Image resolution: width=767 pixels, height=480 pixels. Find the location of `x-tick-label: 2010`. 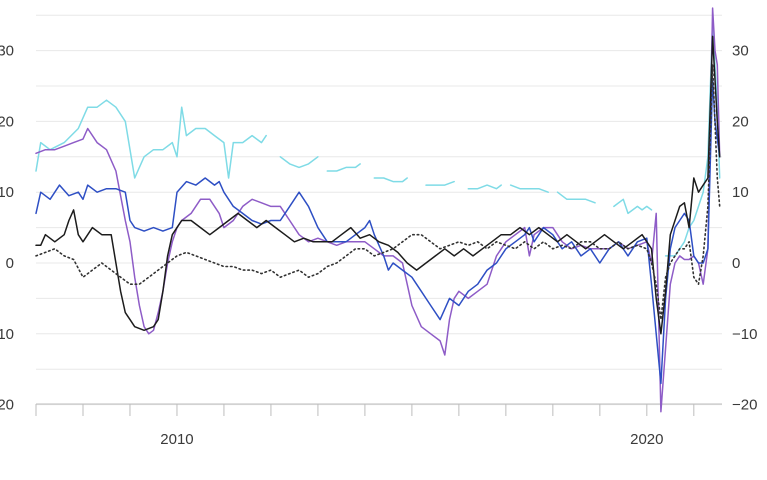

x-tick-label: 2010 is located at coordinates (176, 439).